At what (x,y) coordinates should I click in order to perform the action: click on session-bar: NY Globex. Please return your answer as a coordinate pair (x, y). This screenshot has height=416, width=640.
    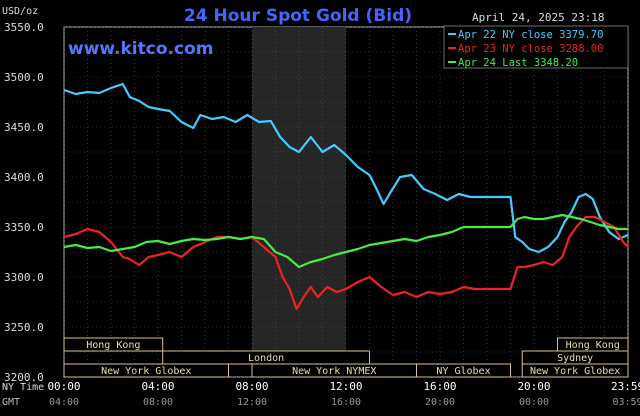
    Looking at the image, I should click on (463, 370).